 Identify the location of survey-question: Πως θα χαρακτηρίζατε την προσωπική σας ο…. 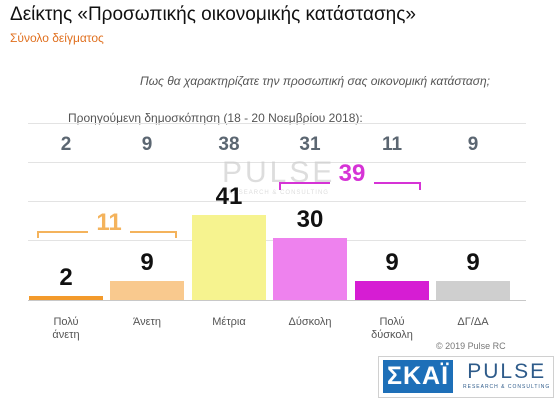
(315, 81).